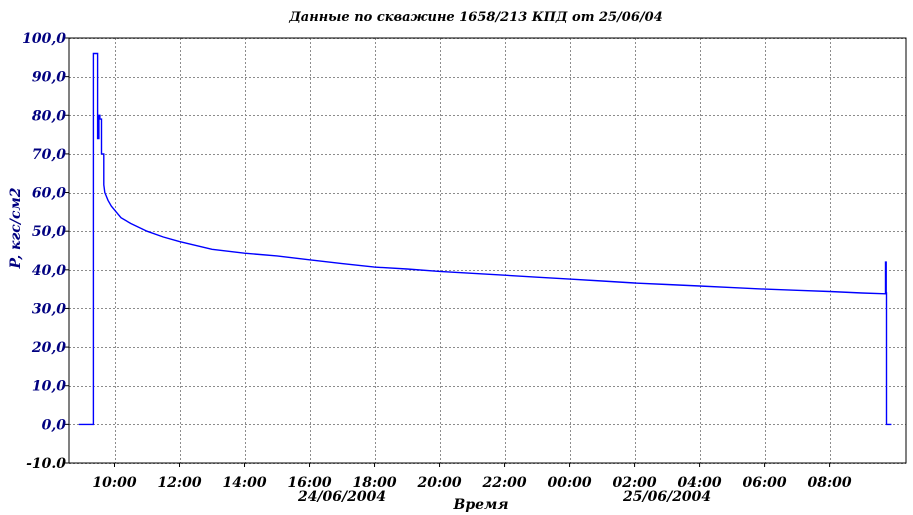 The height and width of the screenshot is (515, 913). Describe the element at coordinates (179, 483) in the screenshot. I see `x-tick-label-1: 12:00` at that location.